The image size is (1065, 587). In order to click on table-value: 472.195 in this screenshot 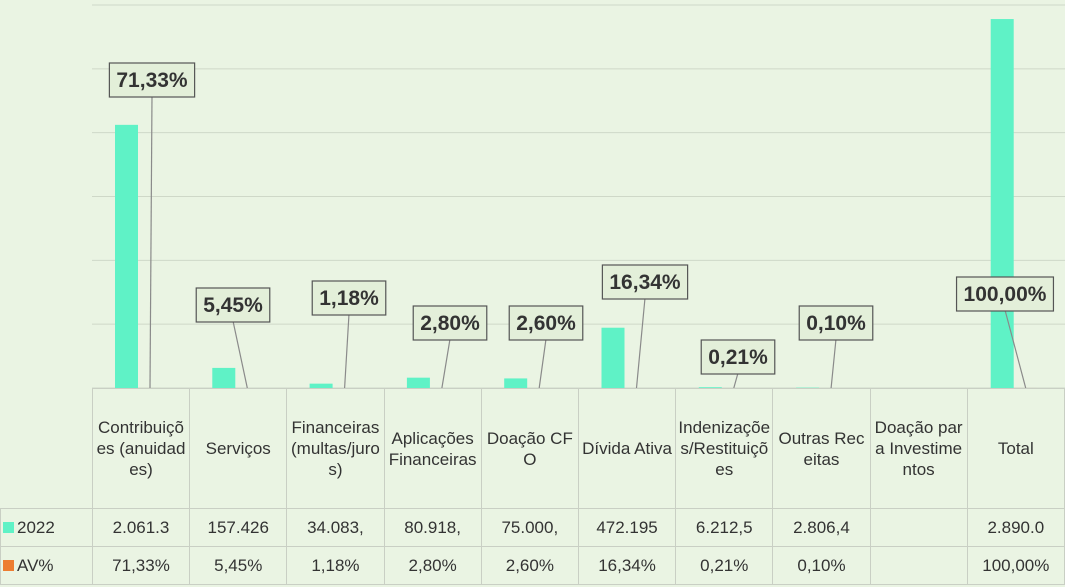, I will do `click(627, 527)`.